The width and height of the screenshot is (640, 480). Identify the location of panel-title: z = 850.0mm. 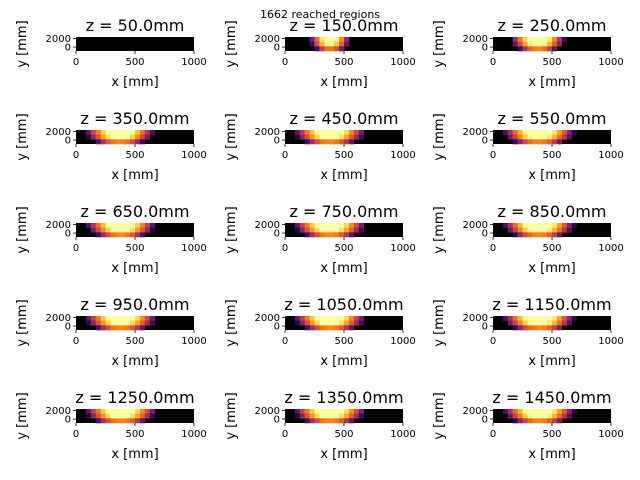
(552, 211).